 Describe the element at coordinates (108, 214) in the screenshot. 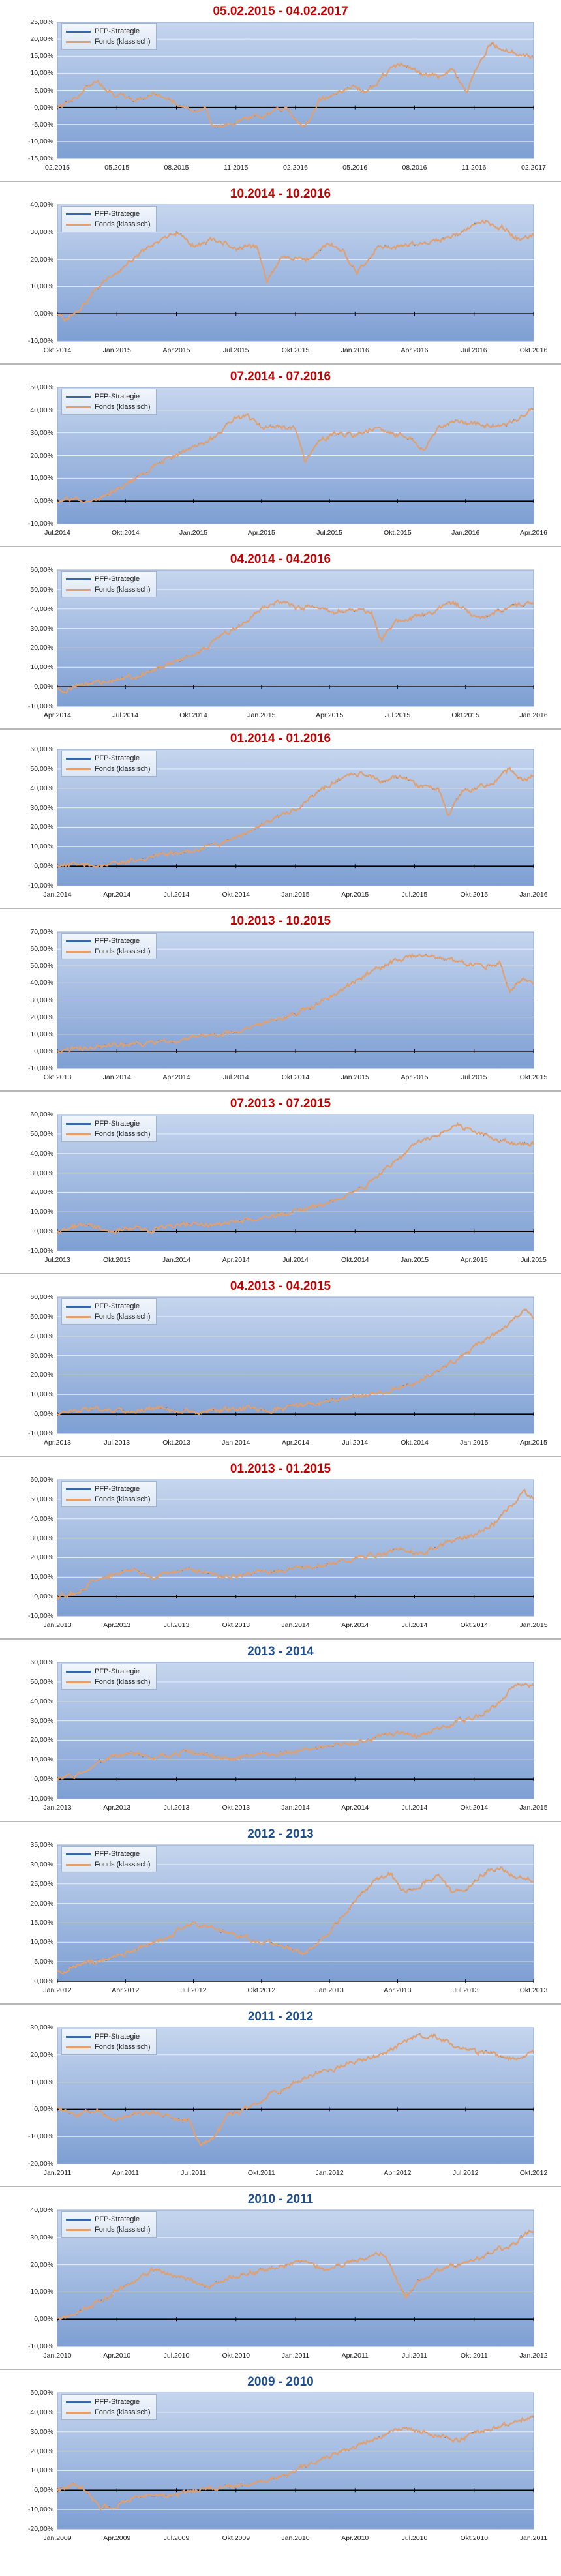

I see `legend-entry: PFP-Strategie` at that location.